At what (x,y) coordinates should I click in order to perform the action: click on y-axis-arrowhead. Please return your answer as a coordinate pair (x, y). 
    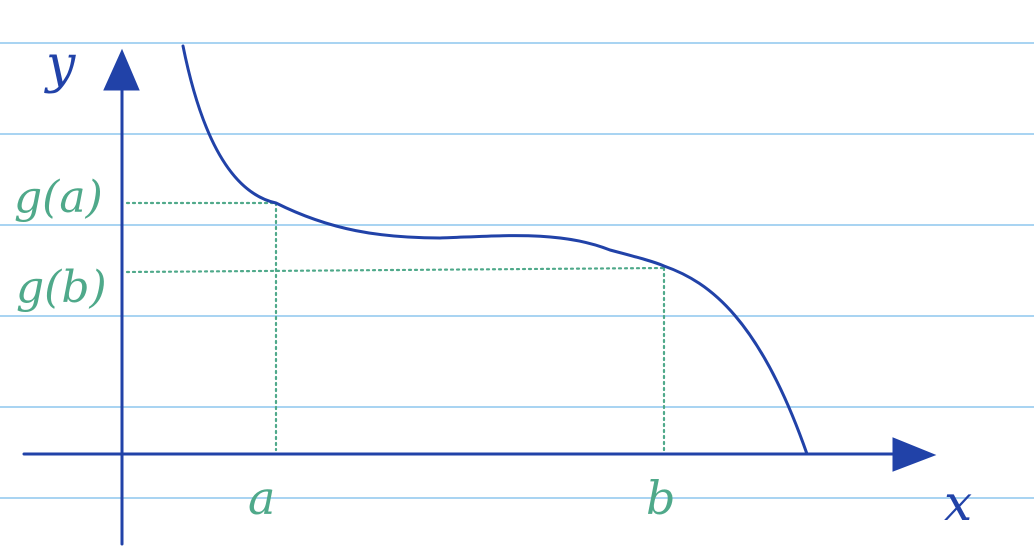
    Looking at the image, I should click on (121, 69).